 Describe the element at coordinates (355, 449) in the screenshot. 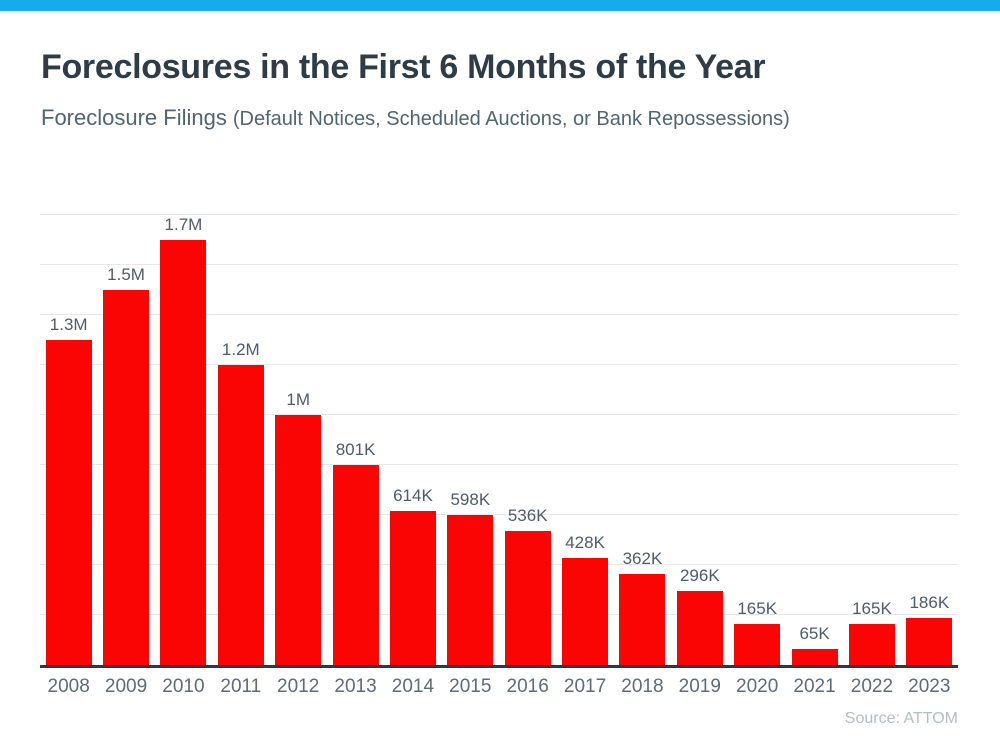

I see `bar-value-label: 801K` at that location.